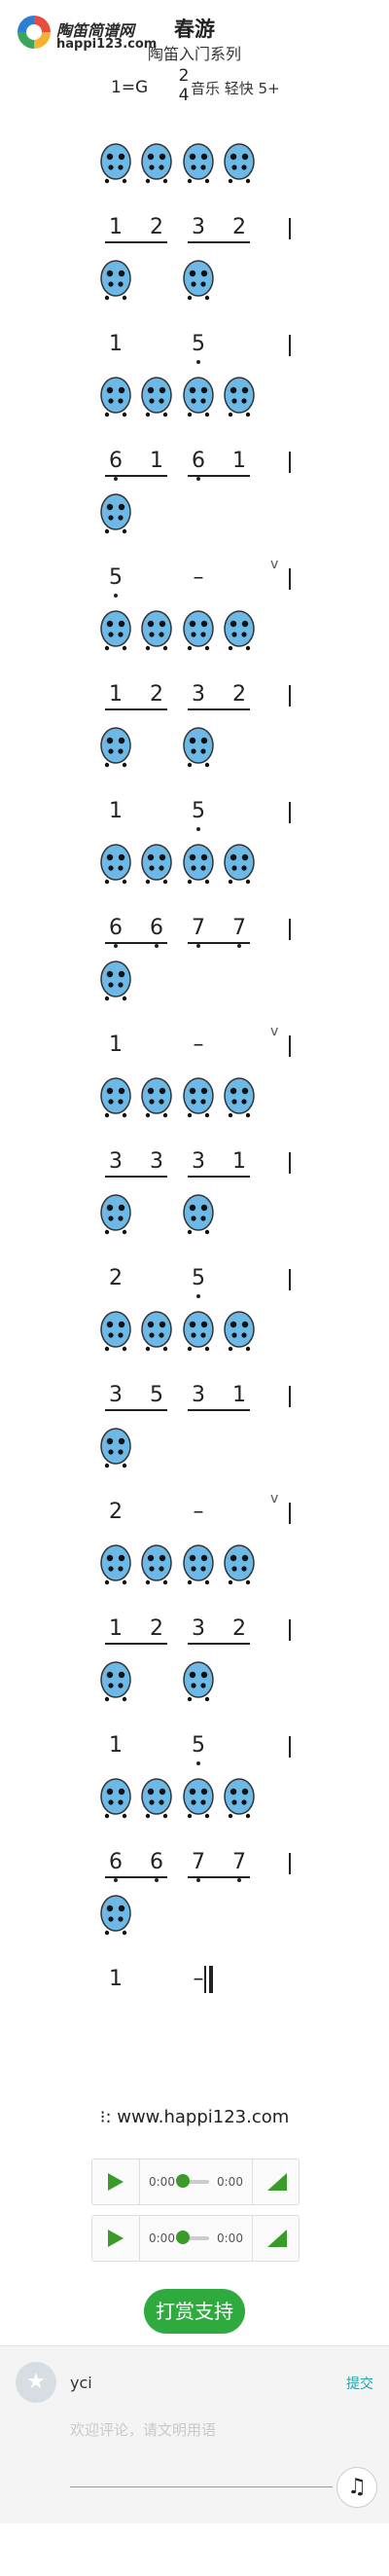 This screenshot has height=2576, width=389. Describe the element at coordinates (235, 88) in the screenshot. I see `tempo-marking: 音乐 轻快 5+` at that location.